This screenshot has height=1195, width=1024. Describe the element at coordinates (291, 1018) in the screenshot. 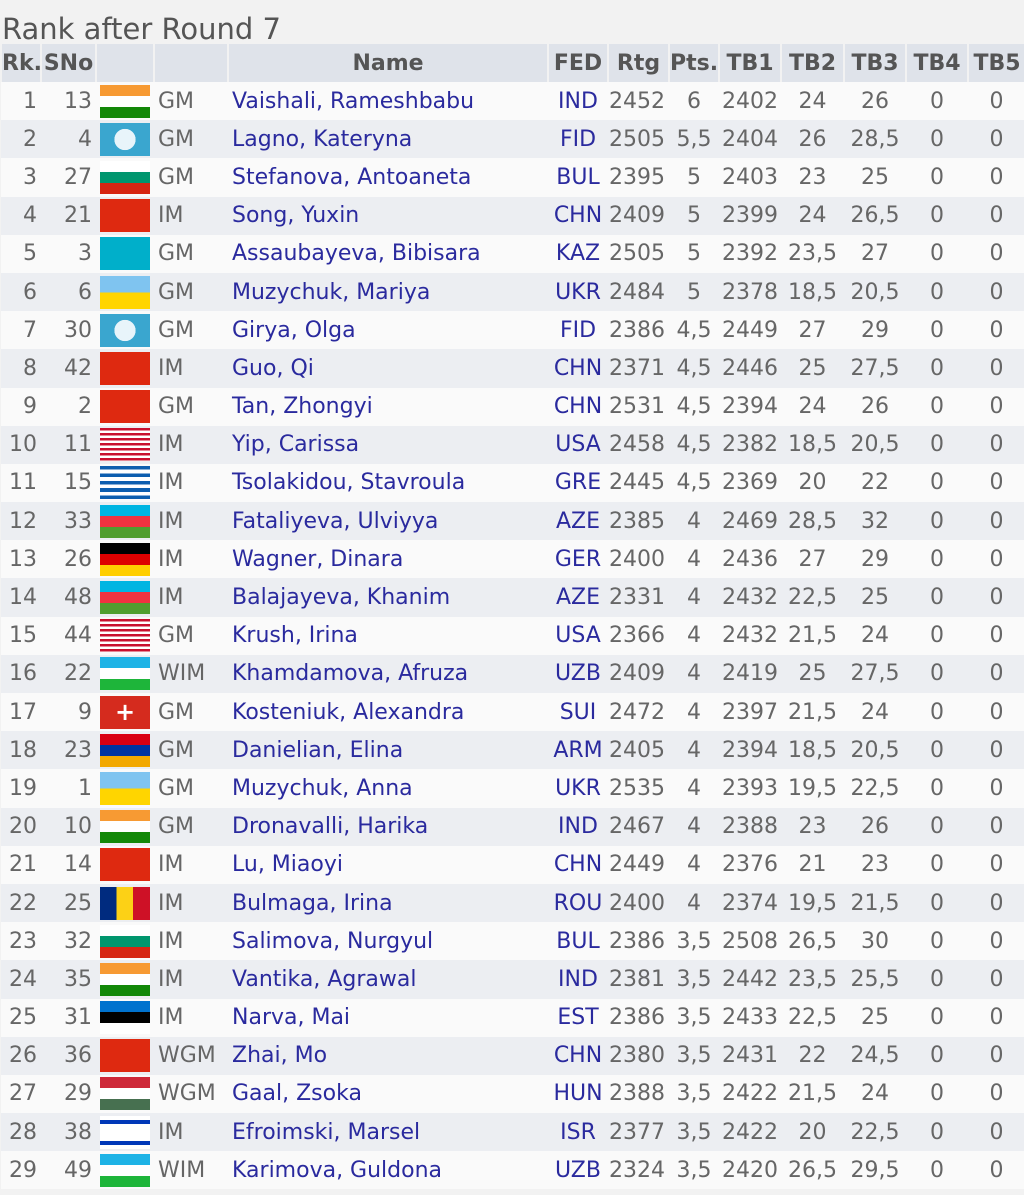

I see `player-link: Narva, Mai` at that location.